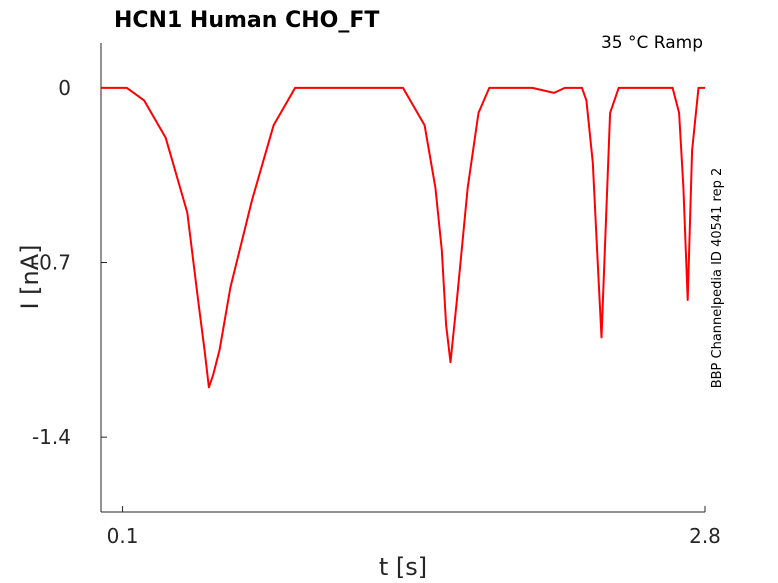 This screenshot has width=778, height=583. I want to click on y-tick-label: -0.7, so click(51, 263).